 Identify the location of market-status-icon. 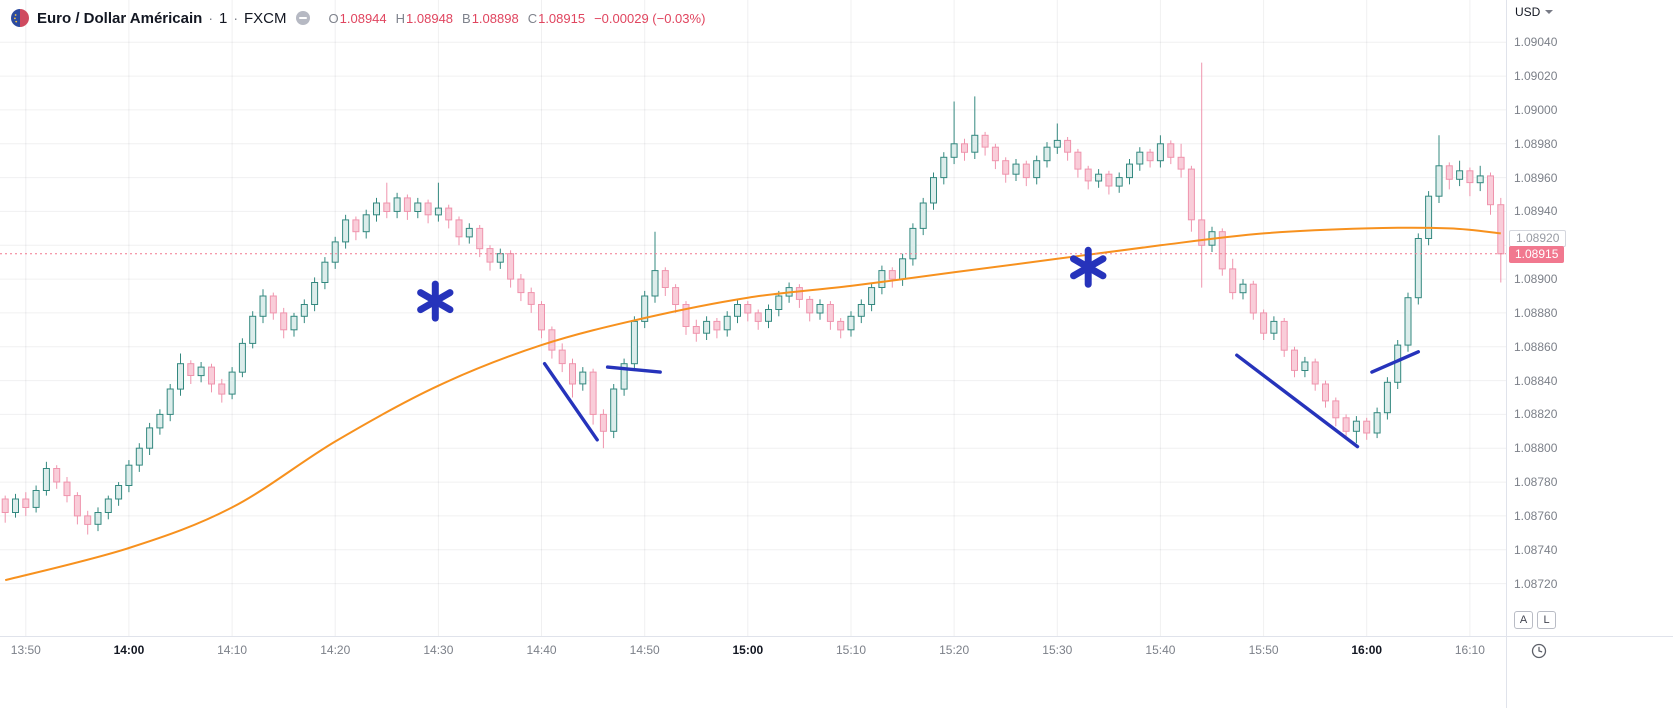
(302, 18).